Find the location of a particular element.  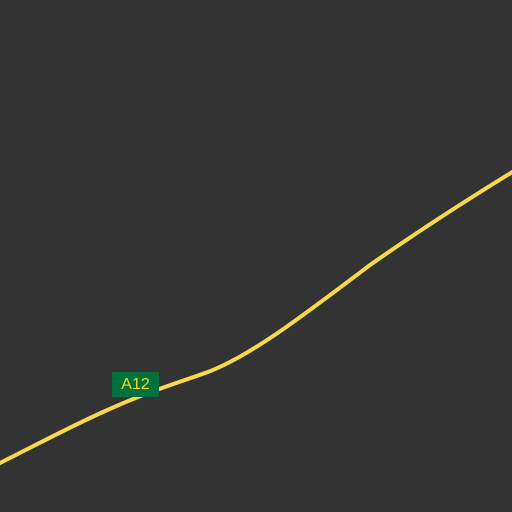

road-shield-a12: A12 is located at coordinates (135, 384).